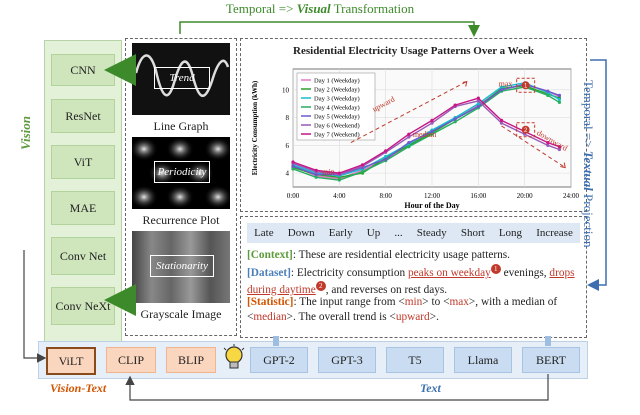 Image resolution: width=640 pixels, height=415 pixels. What do you see at coordinates (386, 289) in the screenshot?
I see `dataset-text-3: , and reverses on rest days.` at bounding box center [386, 289].